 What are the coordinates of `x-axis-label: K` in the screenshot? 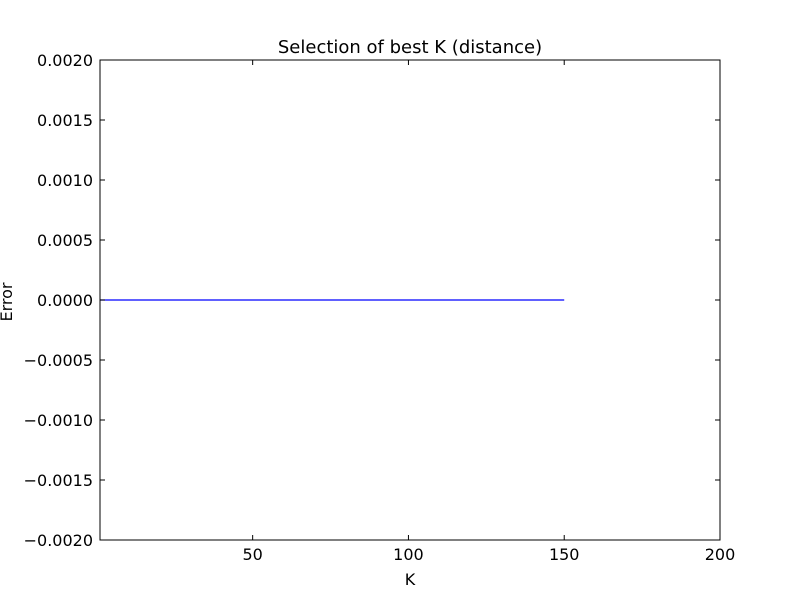 It's located at (410, 579).